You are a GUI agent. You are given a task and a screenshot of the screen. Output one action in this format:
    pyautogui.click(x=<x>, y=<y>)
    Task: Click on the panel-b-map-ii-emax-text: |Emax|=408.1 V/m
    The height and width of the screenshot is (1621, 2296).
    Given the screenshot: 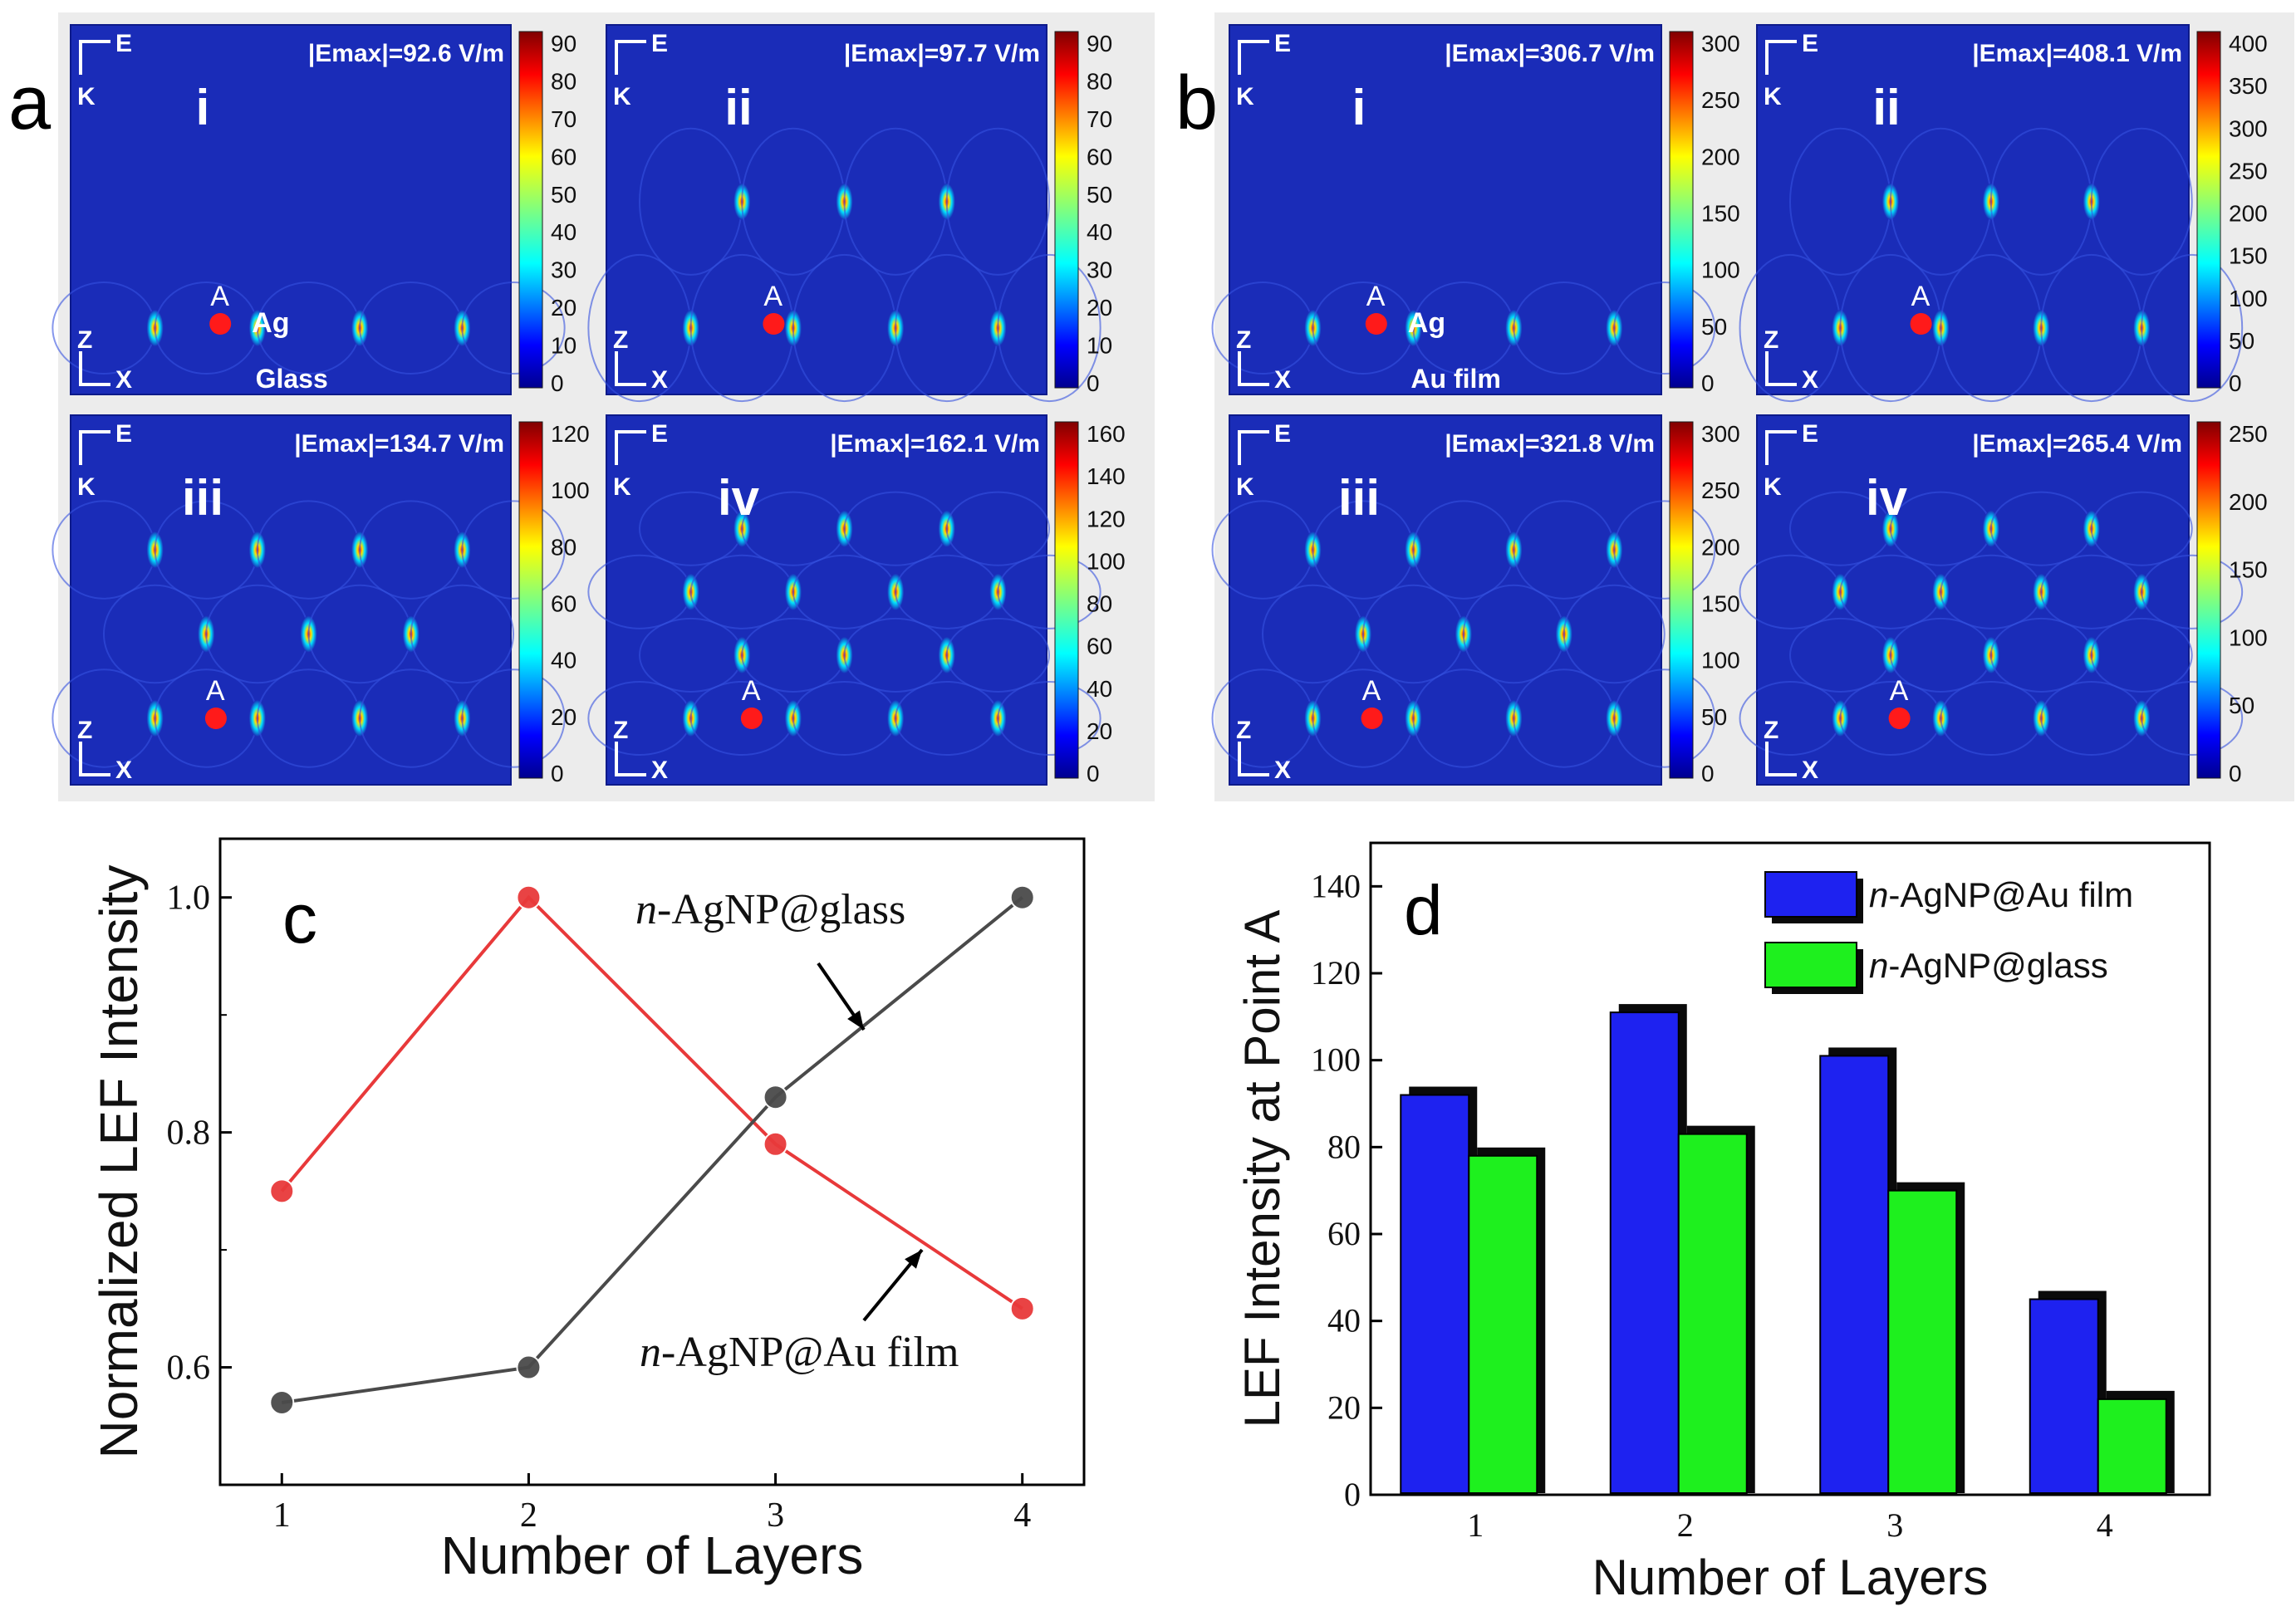 What is the action you would take?
    pyautogui.click(x=2077, y=53)
    